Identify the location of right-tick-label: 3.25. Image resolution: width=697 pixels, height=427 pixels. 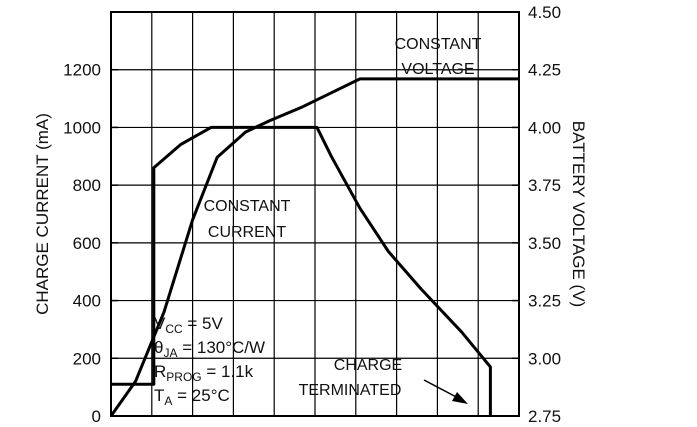
(544, 301).